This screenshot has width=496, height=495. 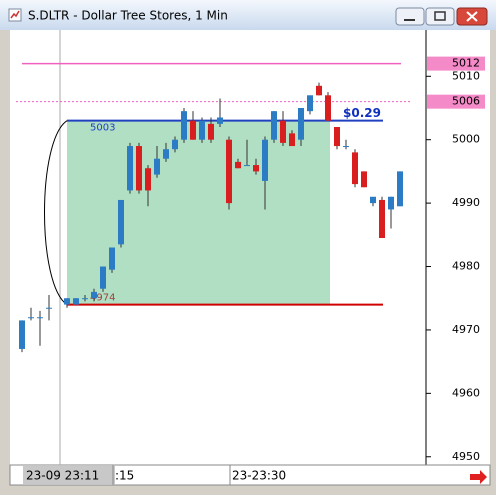 What do you see at coordinates (466, 266) in the screenshot?
I see `y-tick-label: 4980` at bounding box center [466, 266].